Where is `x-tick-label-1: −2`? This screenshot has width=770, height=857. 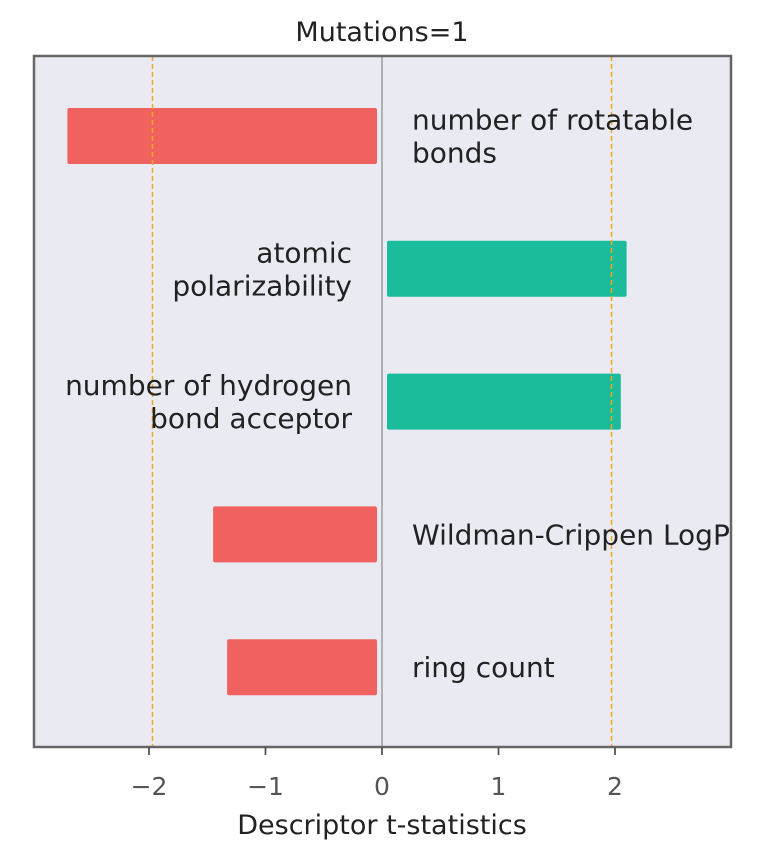 x-tick-label-1: −2 is located at coordinates (149, 786).